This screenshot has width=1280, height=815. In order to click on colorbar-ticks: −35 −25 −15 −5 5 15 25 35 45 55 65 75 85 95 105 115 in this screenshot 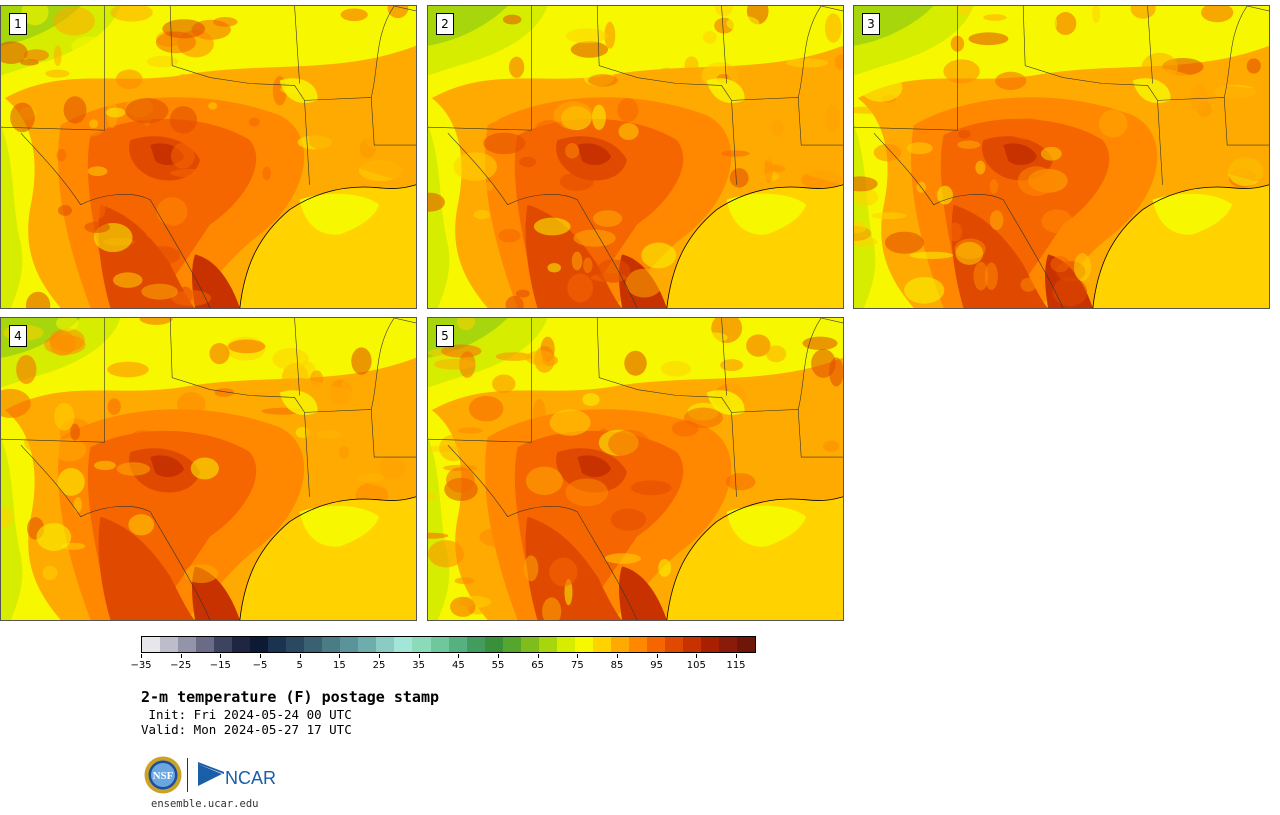, I will do `click(443, 664)`.